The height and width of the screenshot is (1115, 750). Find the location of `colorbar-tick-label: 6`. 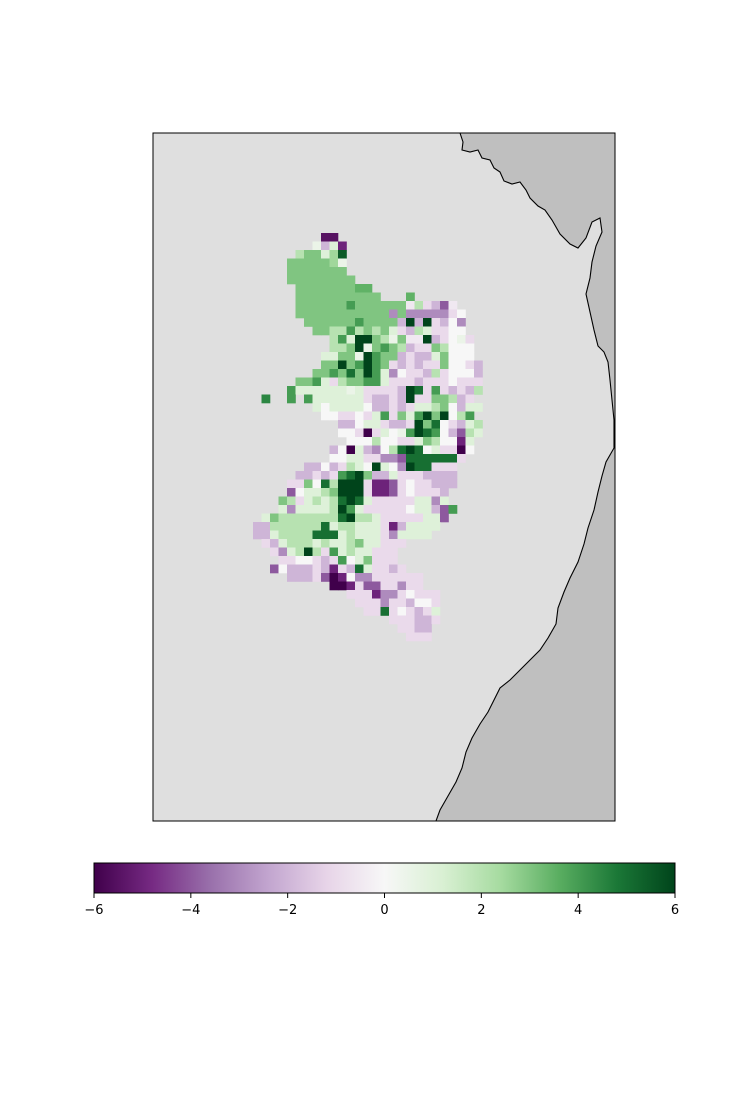

colorbar-tick-label: 6 is located at coordinates (675, 910).